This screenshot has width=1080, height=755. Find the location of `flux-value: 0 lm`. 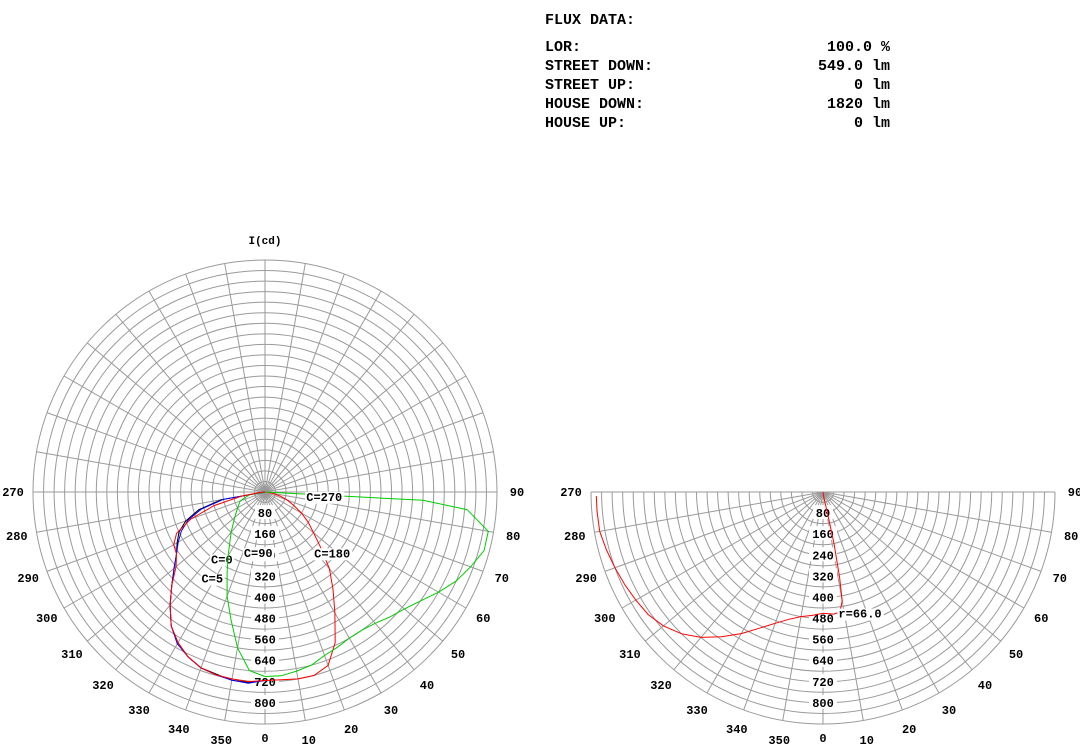

flux-value: 0 lm is located at coordinates (871, 85).